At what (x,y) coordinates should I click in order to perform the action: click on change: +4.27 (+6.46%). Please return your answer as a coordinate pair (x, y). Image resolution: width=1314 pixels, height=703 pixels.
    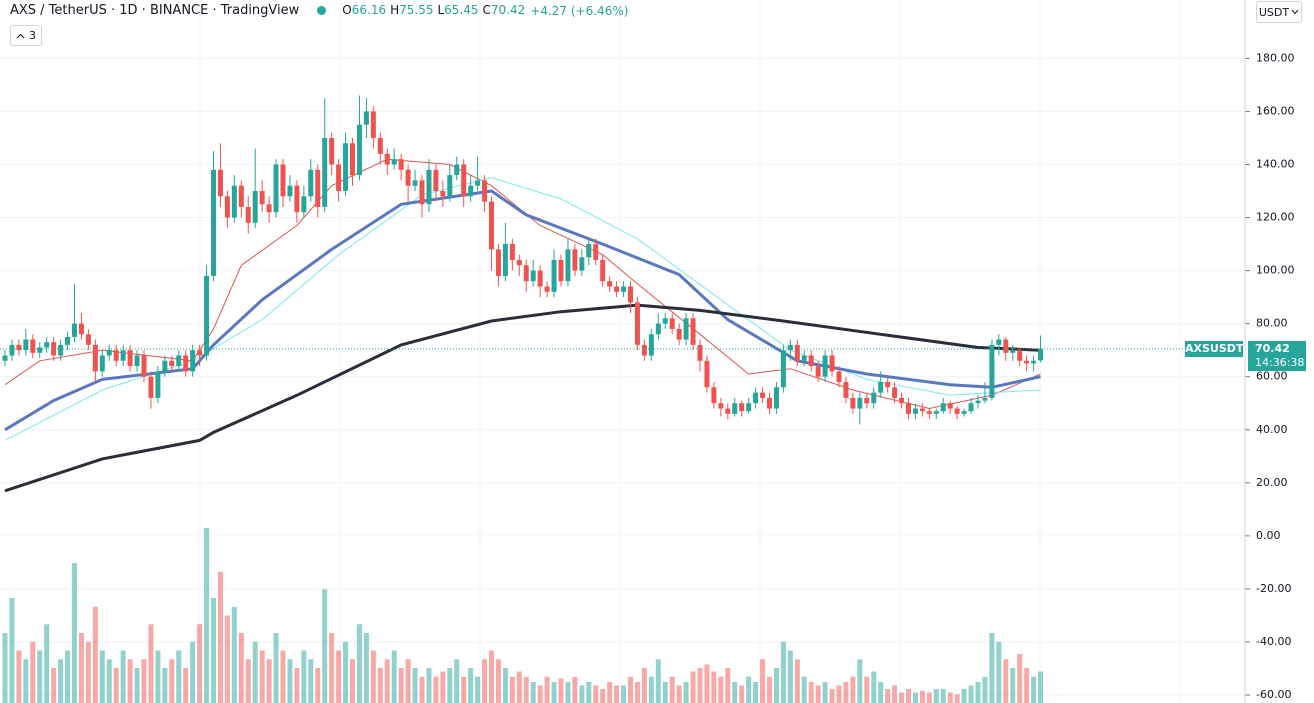
    Looking at the image, I should click on (579, 10).